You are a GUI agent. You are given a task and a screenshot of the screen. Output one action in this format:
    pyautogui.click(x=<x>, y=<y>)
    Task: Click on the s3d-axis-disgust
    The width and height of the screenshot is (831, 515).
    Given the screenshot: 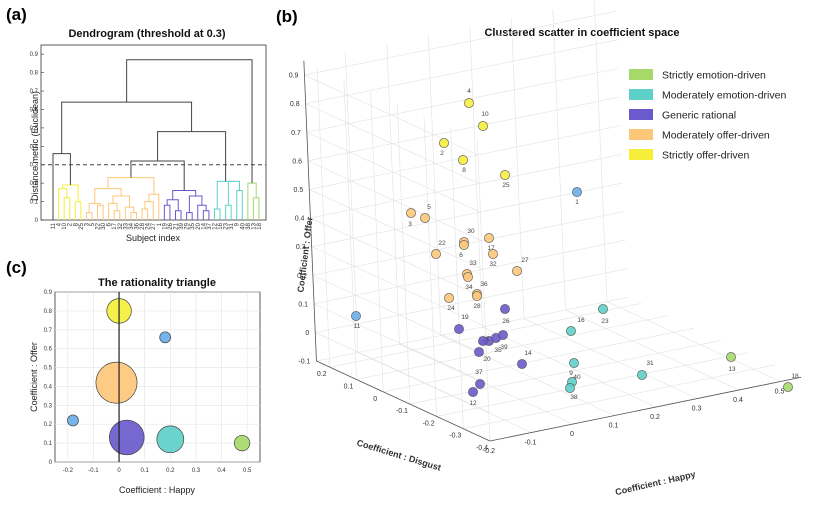 What is the action you would take?
    pyautogui.click(x=403, y=401)
    